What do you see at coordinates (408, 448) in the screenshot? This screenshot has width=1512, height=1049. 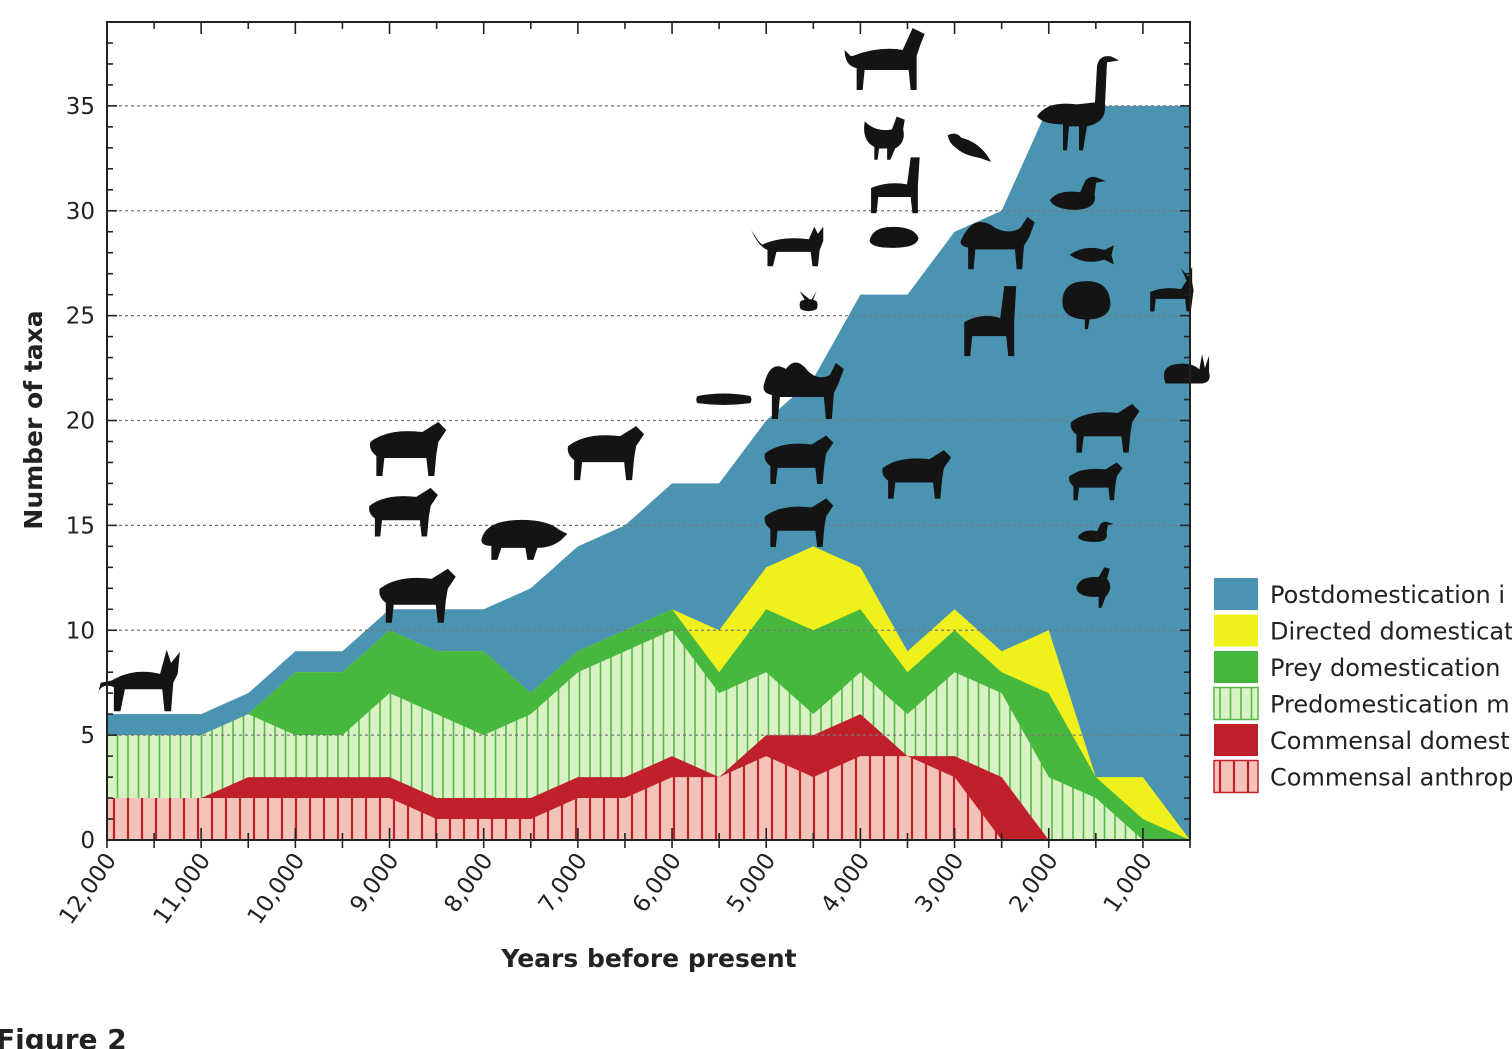 I see `cattle-icon` at bounding box center [408, 448].